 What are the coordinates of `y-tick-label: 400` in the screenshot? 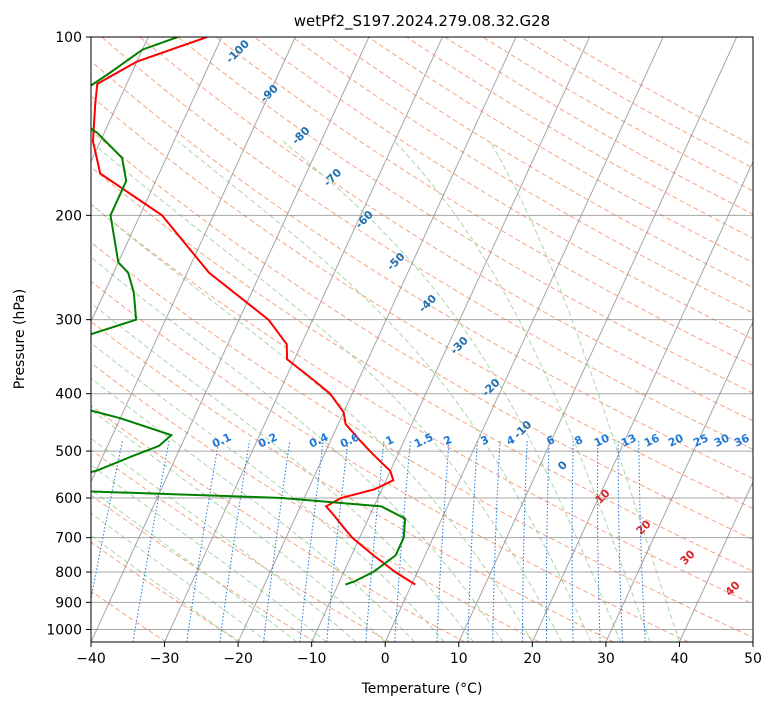 It's located at (68, 395).